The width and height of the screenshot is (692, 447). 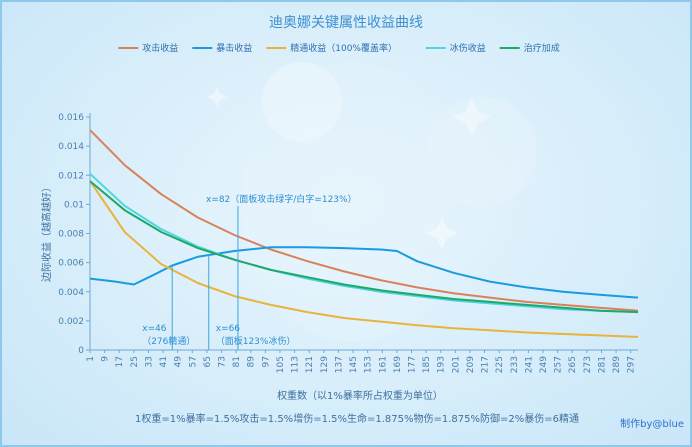 I want to click on x-tick-label: 41, so click(x=164, y=361).